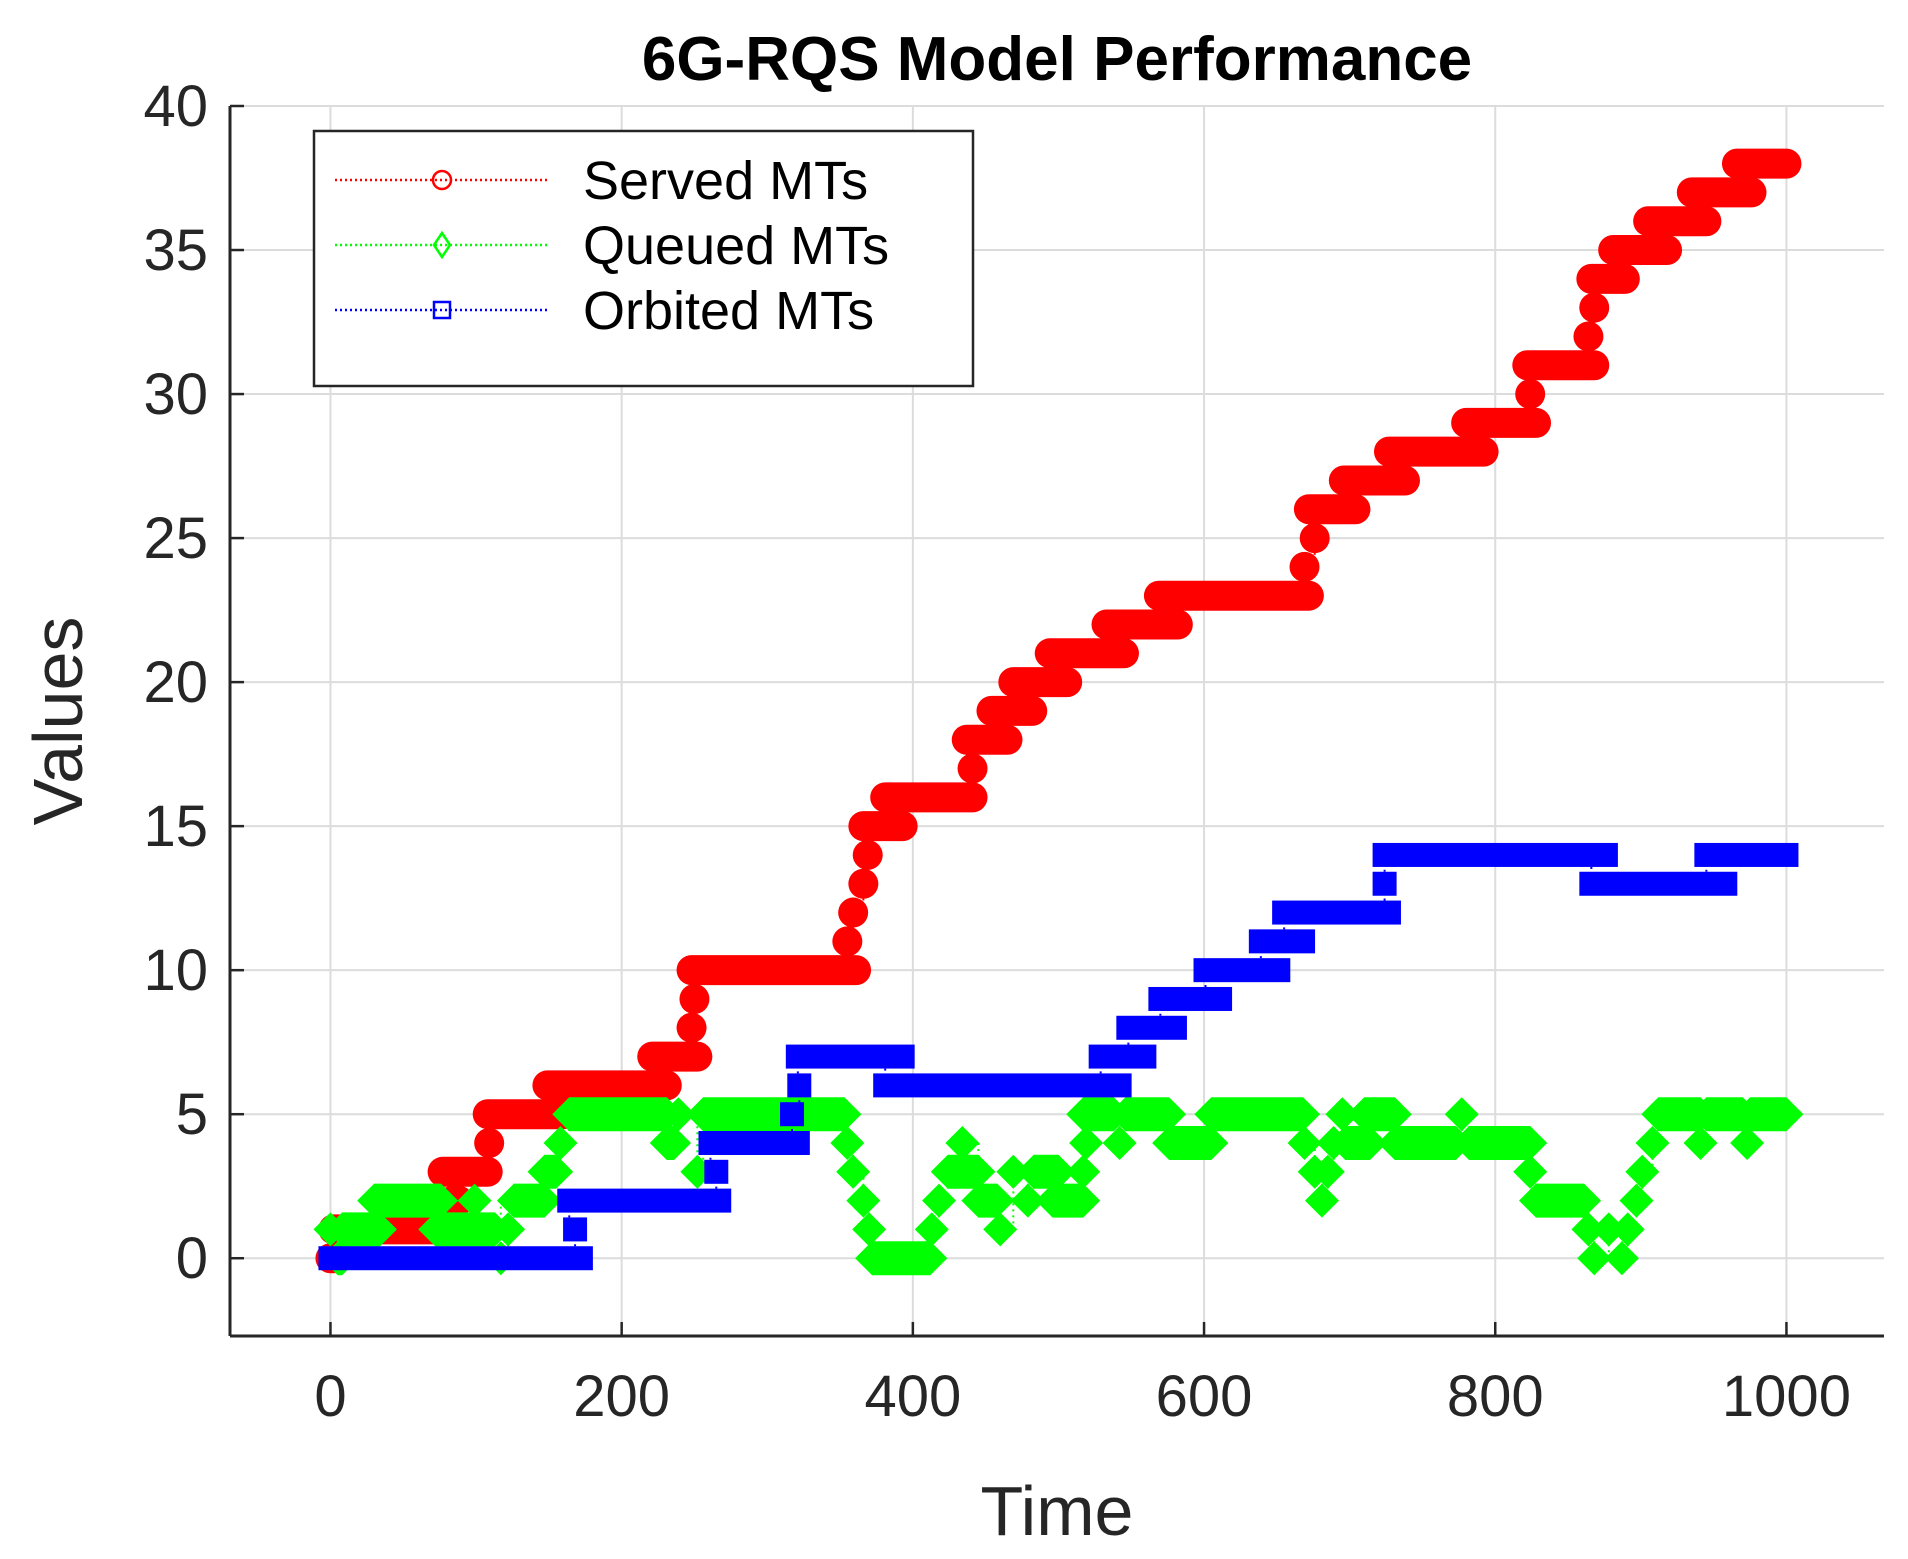 Image resolution: width=1908 pixels, height=1559 pixels. What do you see at coordinates (330, 1396) in the screenshot?
I see `x-tick-label: 0` at bounding box center [330, 1396].